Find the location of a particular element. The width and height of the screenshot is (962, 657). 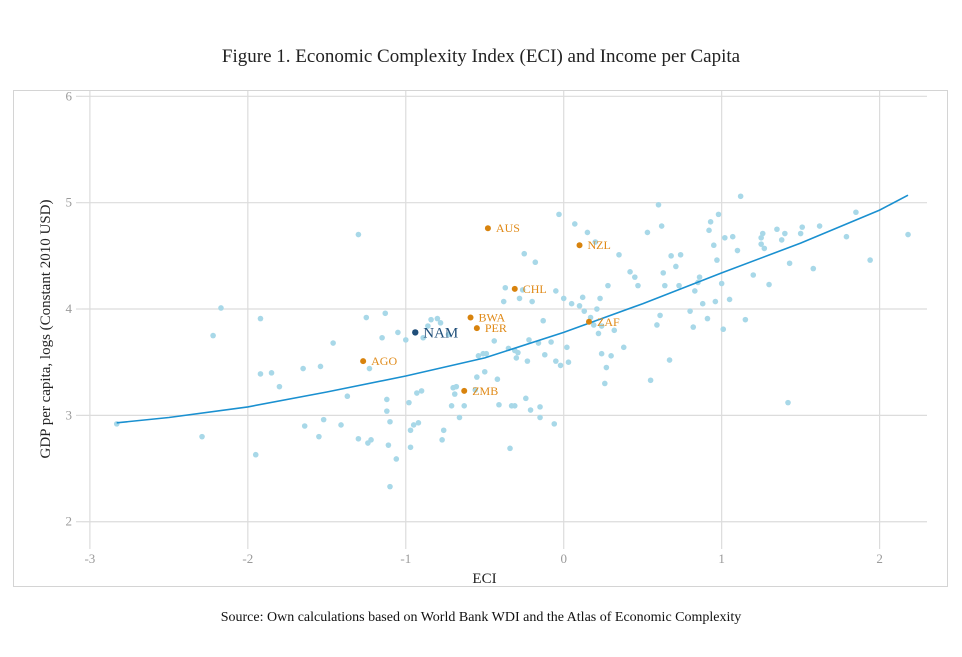

x-tick-label: -2 is located at coordinates (247, 558).